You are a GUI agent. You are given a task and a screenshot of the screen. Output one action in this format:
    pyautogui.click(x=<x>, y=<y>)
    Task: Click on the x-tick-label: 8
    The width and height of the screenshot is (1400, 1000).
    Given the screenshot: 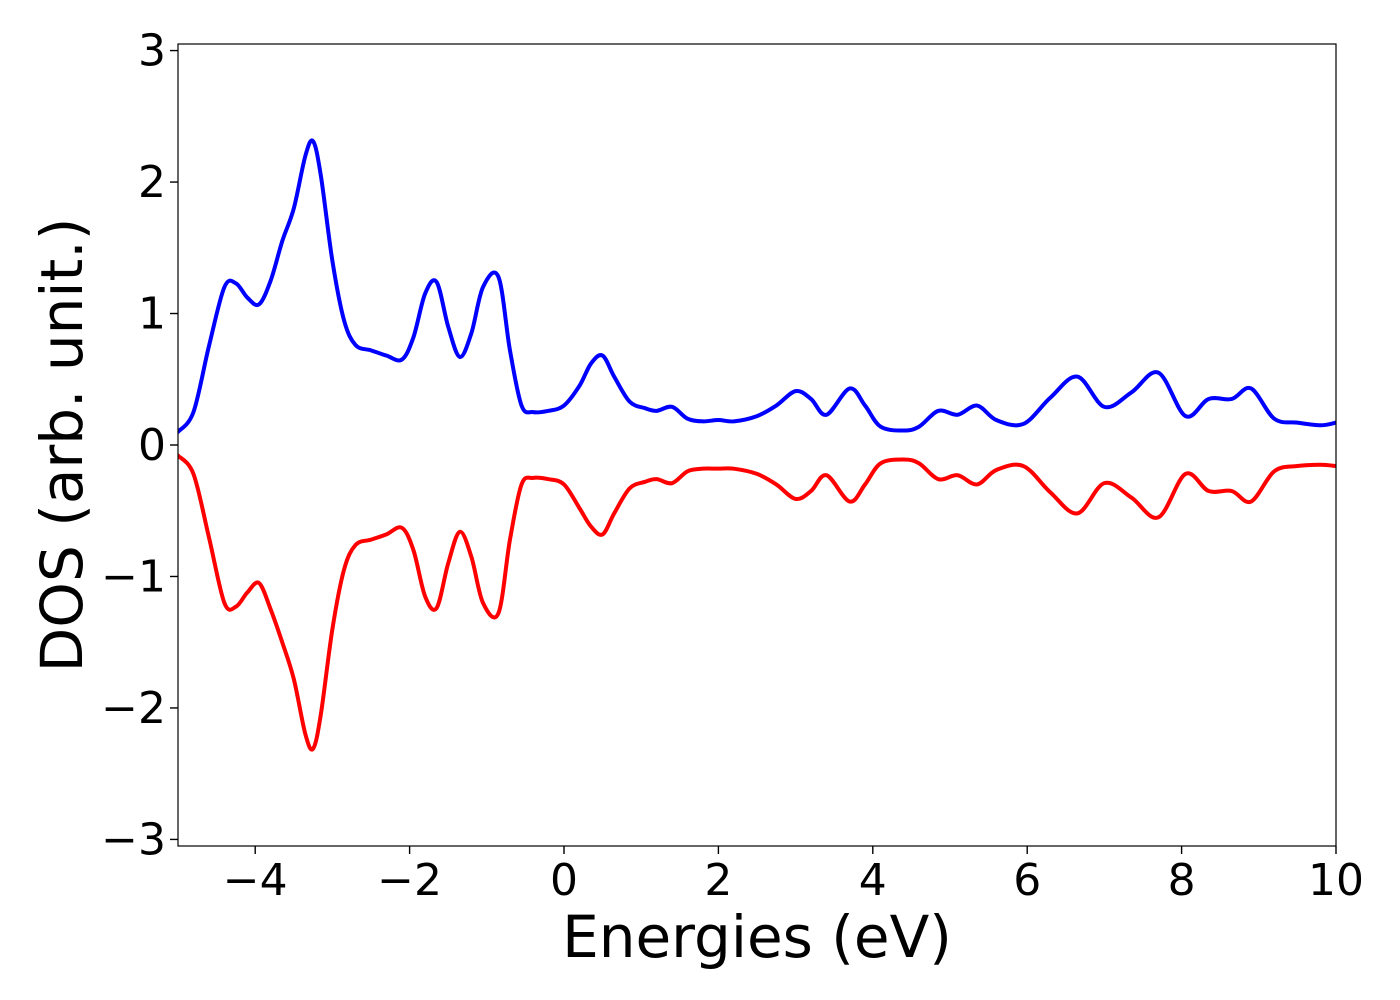 What is the action you would take?
    pyautogui.click(x=1182, y=880)
    